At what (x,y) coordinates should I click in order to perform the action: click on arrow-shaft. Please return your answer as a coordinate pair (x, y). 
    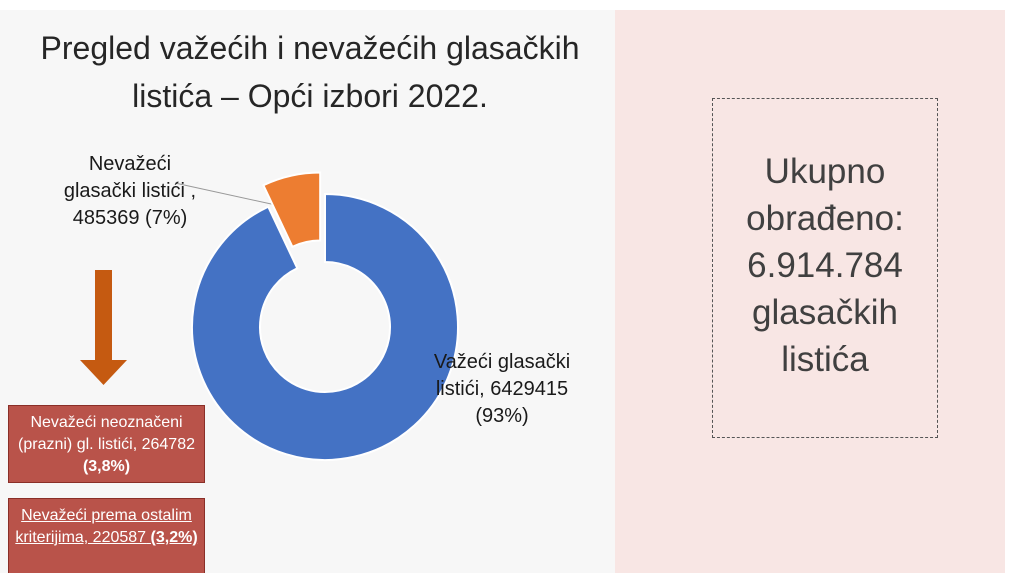
    Looking at the image, I should click on (103, 315).